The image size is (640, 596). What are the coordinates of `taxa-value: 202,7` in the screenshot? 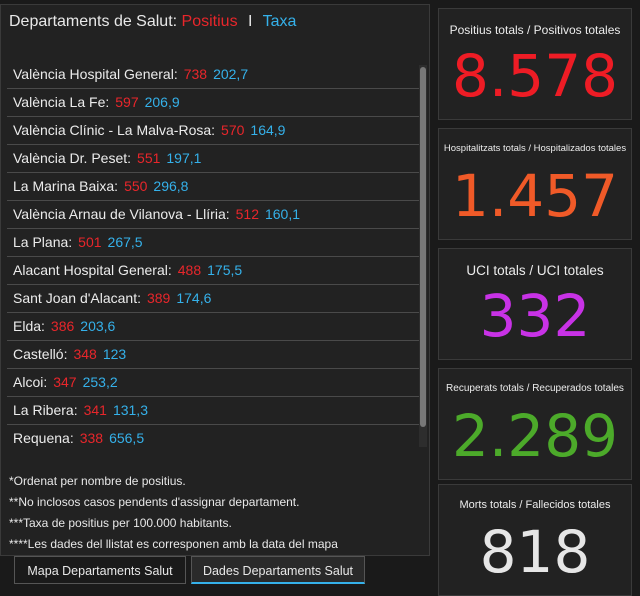 It's located at (231, 74).